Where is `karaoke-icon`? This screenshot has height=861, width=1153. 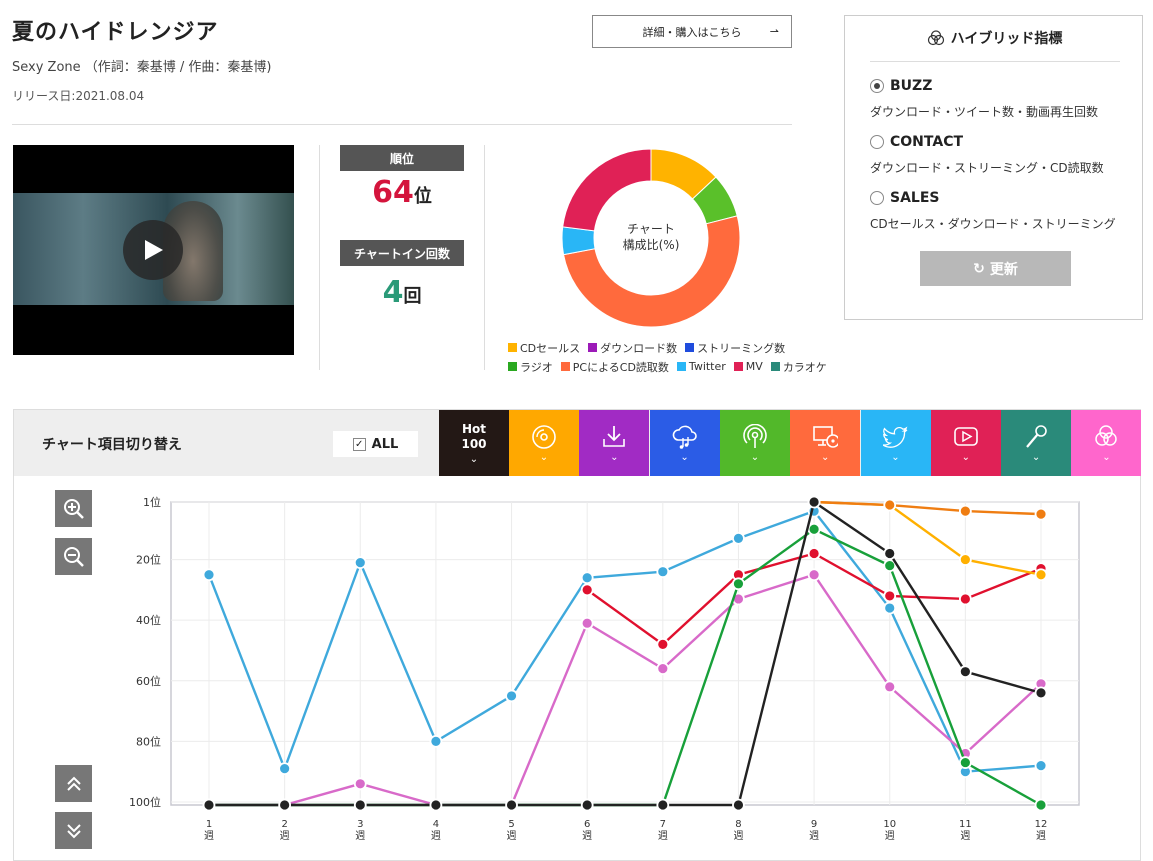 karaoke-icon is located at coordinates (1036, 436).